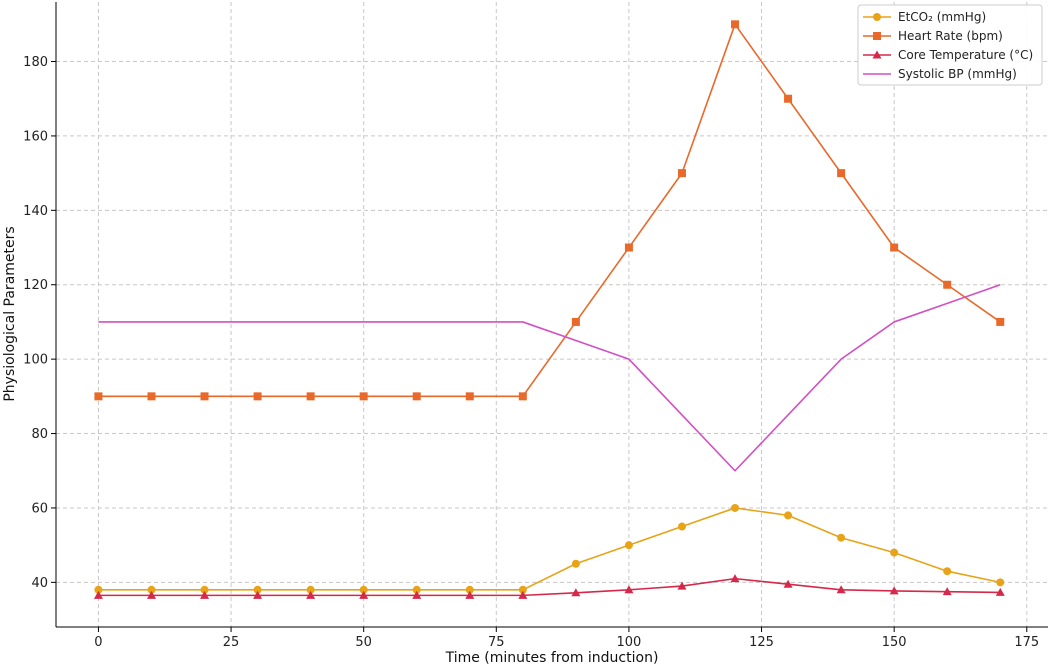 Image resolution: width=1052 pixels, height=668 pixels. Describe the element at coordinates (957, 74) in the screenshot. I see `legend-label: Systolic BP (mmHg)` at that location.